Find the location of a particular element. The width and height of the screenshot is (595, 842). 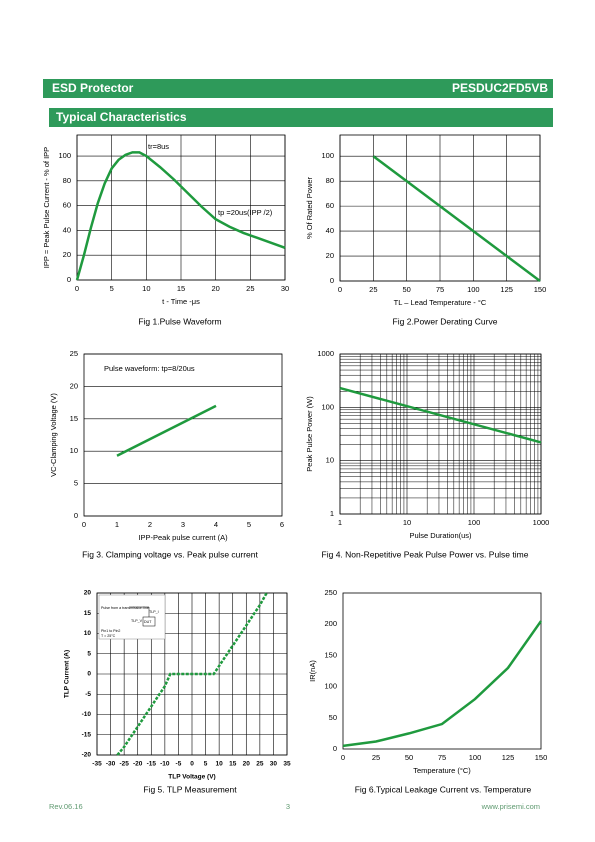

y-tick-label: -10 is located at coordinates (87, 714).